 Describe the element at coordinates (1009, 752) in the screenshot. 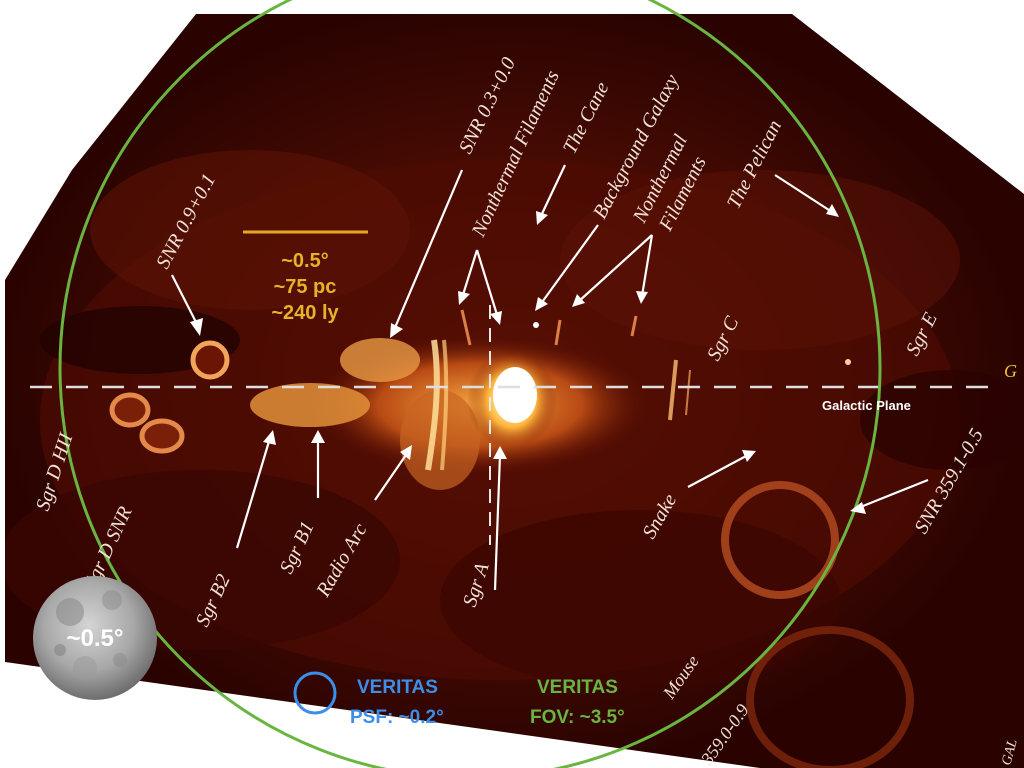

I see `label-gal-edge: GAL` at that location.